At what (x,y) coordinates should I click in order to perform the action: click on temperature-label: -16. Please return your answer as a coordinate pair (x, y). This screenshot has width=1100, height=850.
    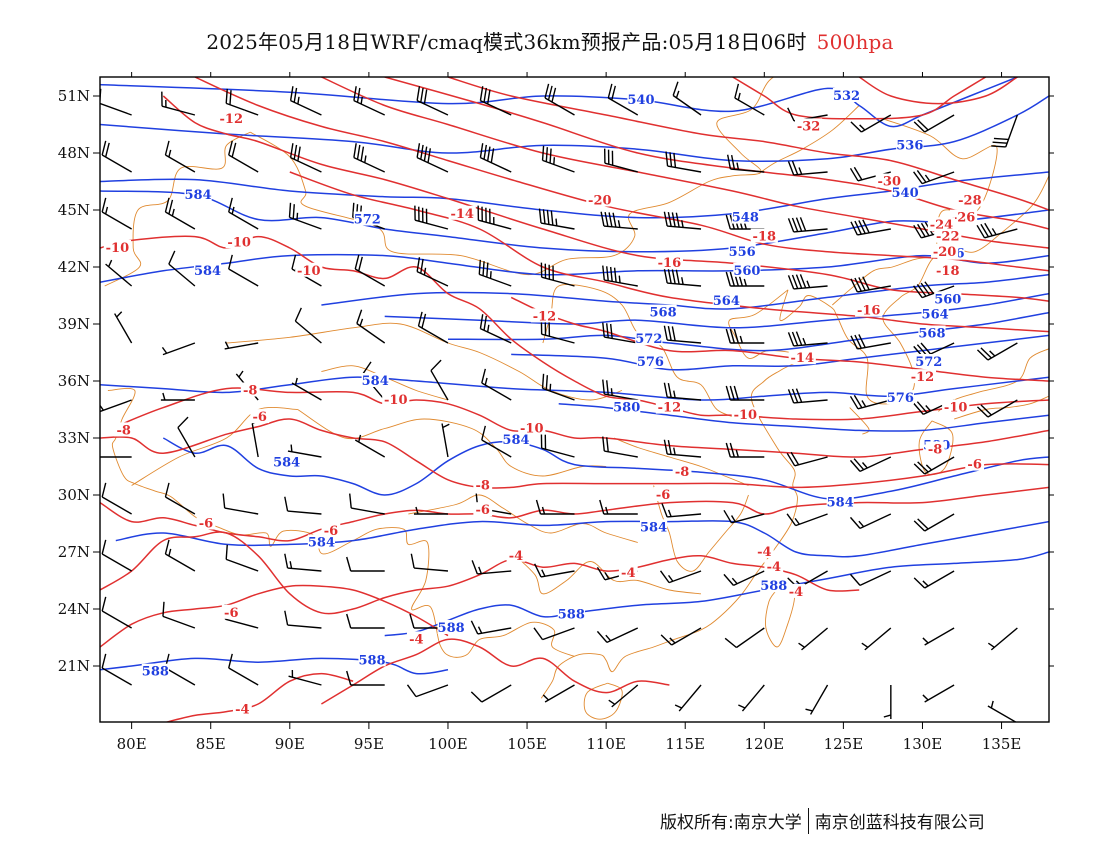
    Looking at the image, I should click on (869, 311).